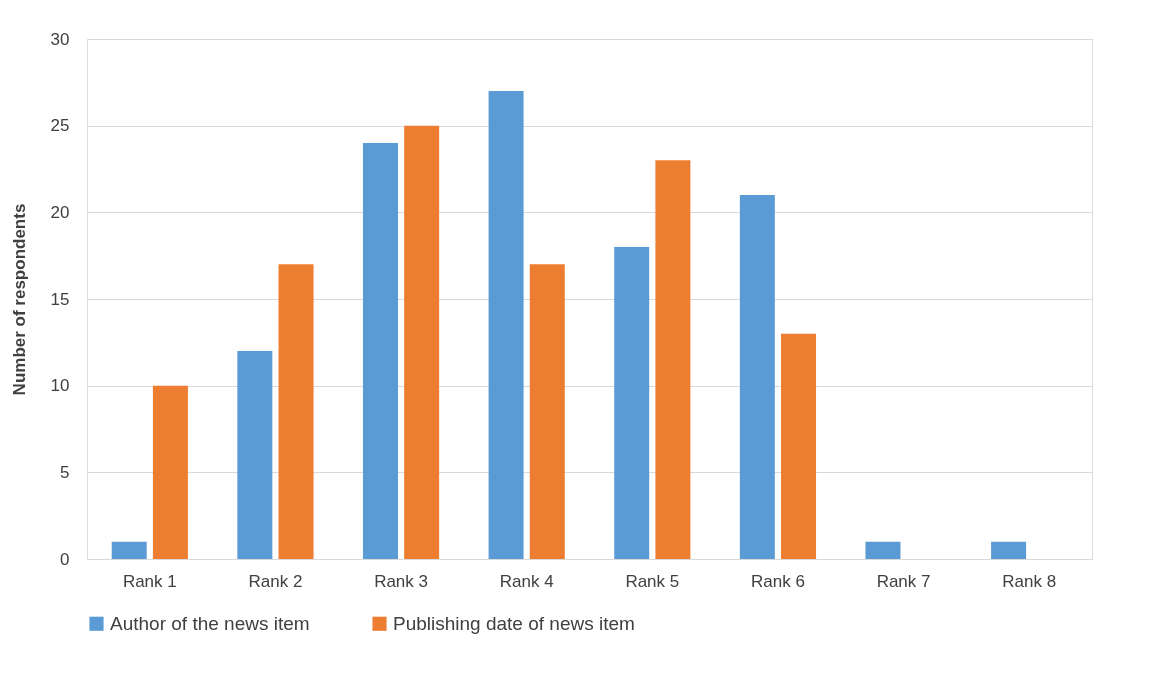 The width and height of the screenshot is (1152, 677). I want to click on x-tick-label: Rank 6, so click(778, 581).